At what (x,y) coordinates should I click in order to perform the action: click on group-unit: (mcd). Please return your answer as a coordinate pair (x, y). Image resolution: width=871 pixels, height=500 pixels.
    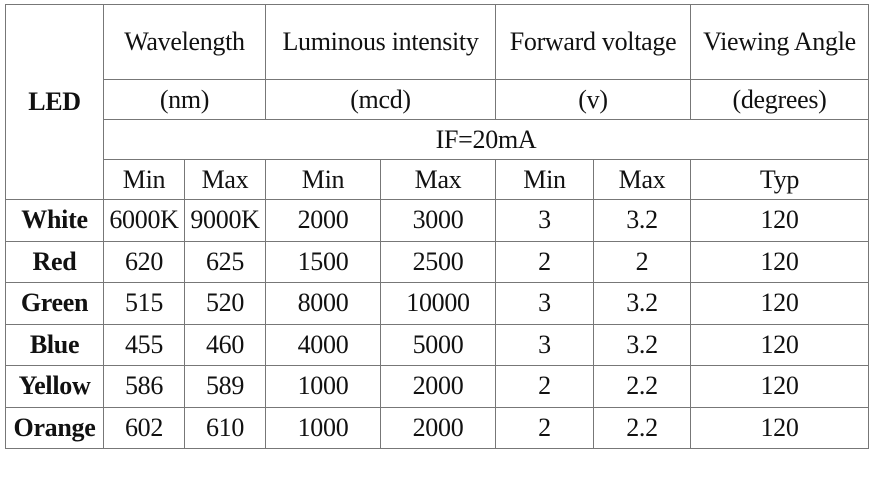
    Looking at the image, I should click on (380, 99).